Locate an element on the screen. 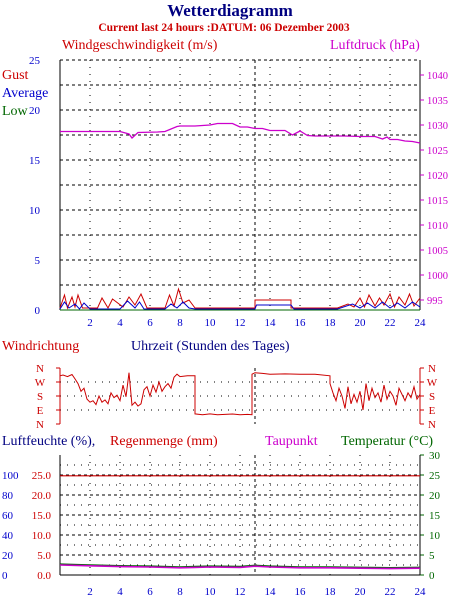 This screenshot has width=461, height=599. temp-y-tick: 0 is located at coordinates (432, 576).